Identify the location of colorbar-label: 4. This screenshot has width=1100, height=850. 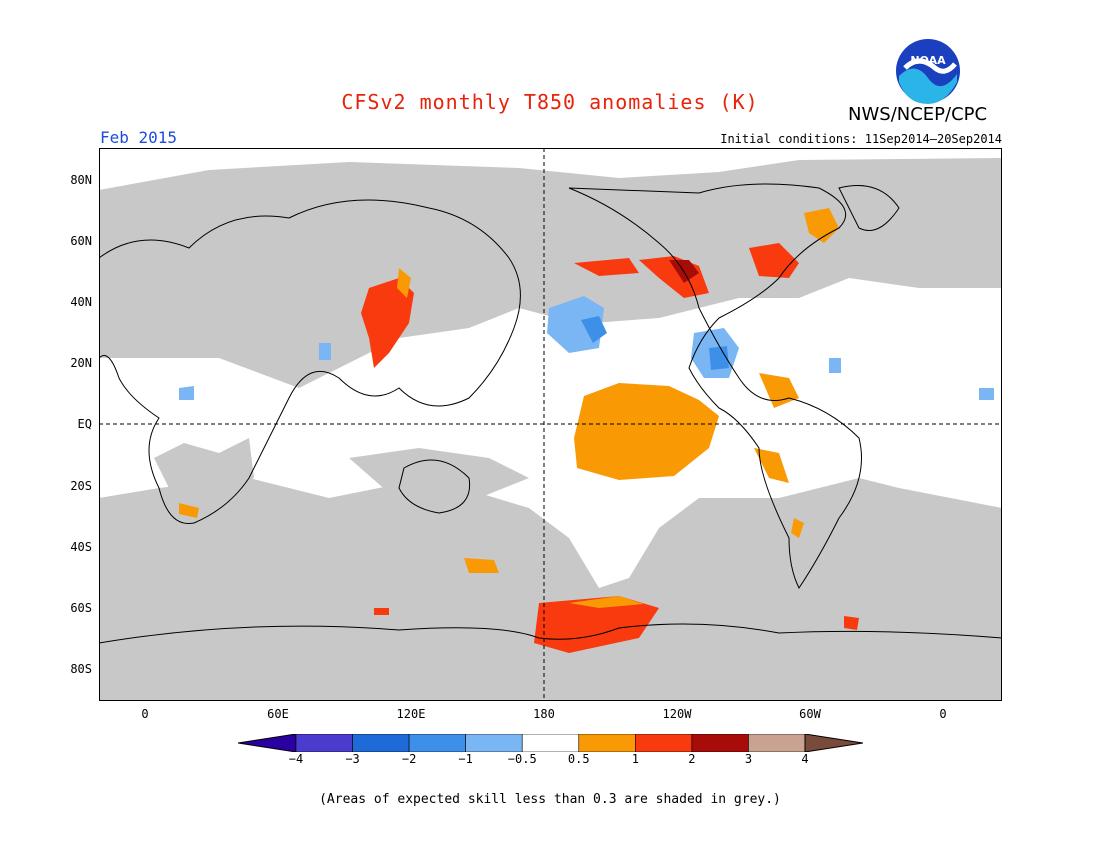
(805, 759).